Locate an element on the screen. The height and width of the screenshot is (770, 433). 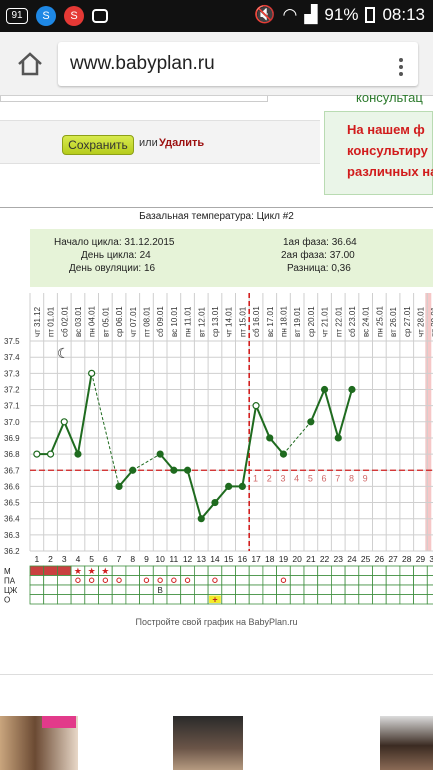
menu-icon is located at coordinates (401, 67).